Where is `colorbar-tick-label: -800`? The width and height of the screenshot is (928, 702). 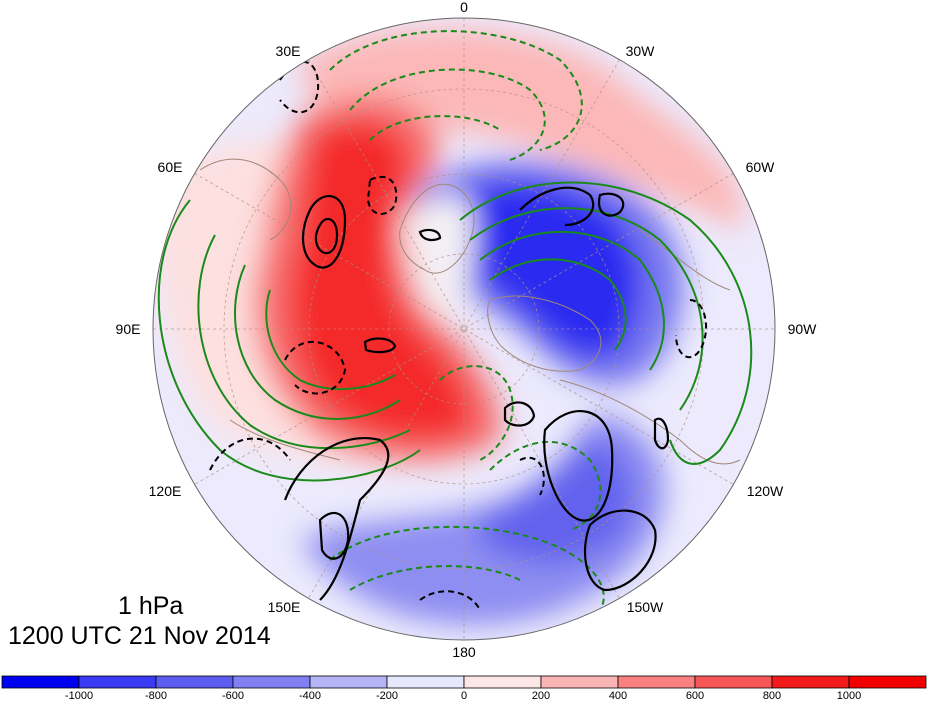 colorbar-tick-label: -800 is located at coordinates (156, 696).